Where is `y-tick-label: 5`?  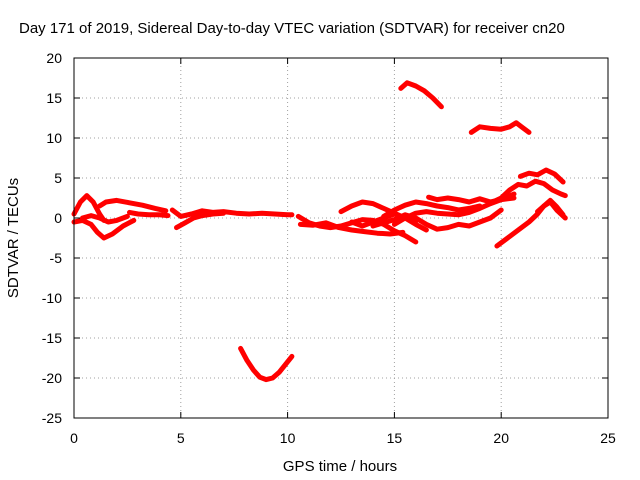
y-tick-label: 5 is located at coordinates (58, 178).